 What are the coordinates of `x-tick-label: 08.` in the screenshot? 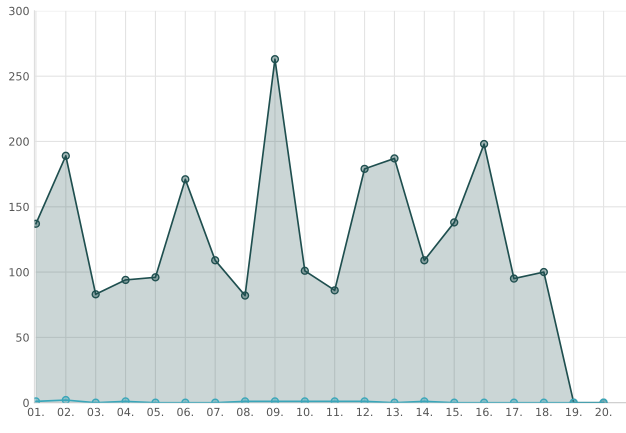 It's located at (244, 412).